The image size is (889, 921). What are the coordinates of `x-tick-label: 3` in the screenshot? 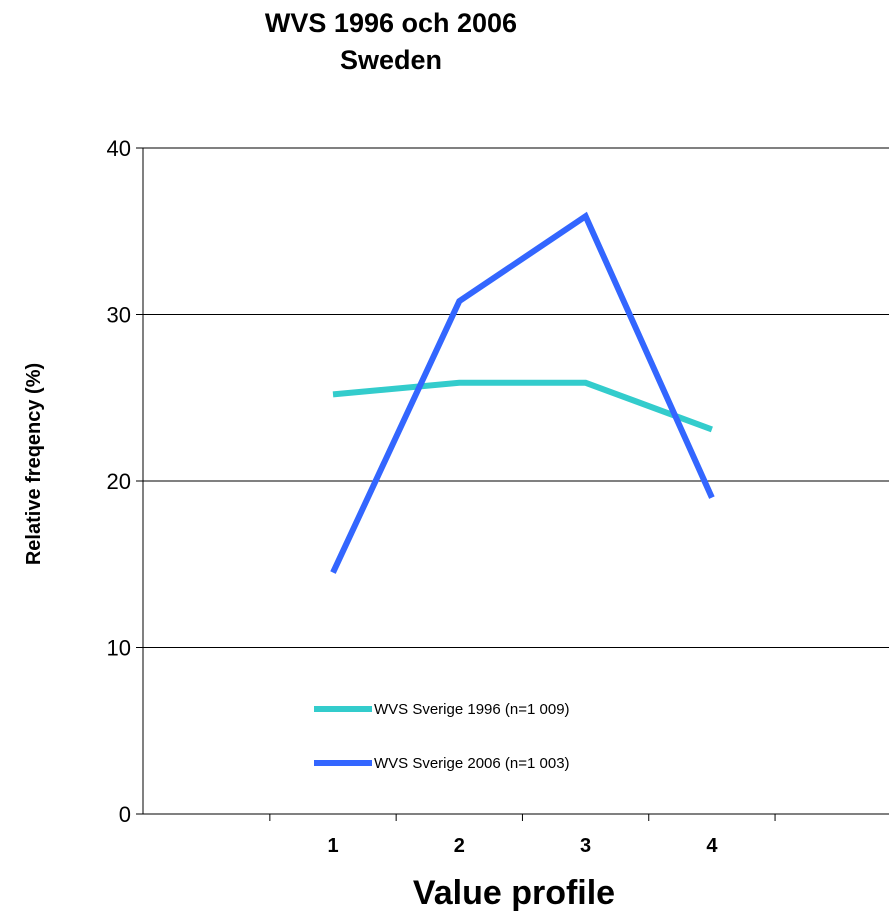 It's located at (585, 846).